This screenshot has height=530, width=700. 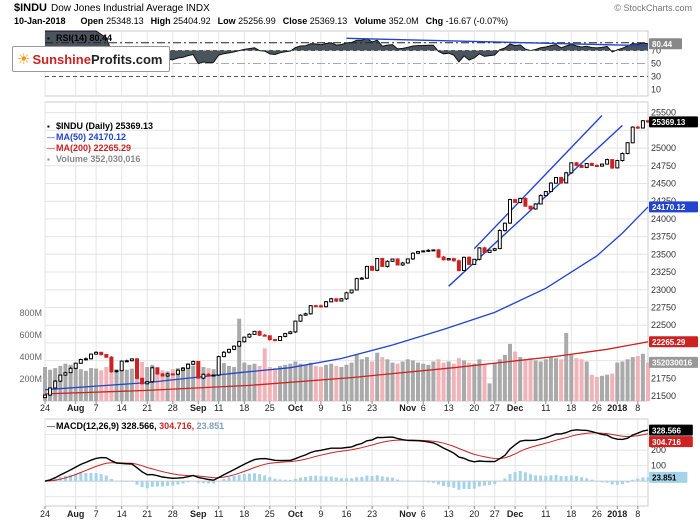 I want to click on quote-date: 10-Jan-2018, so click(x=40, y=21).